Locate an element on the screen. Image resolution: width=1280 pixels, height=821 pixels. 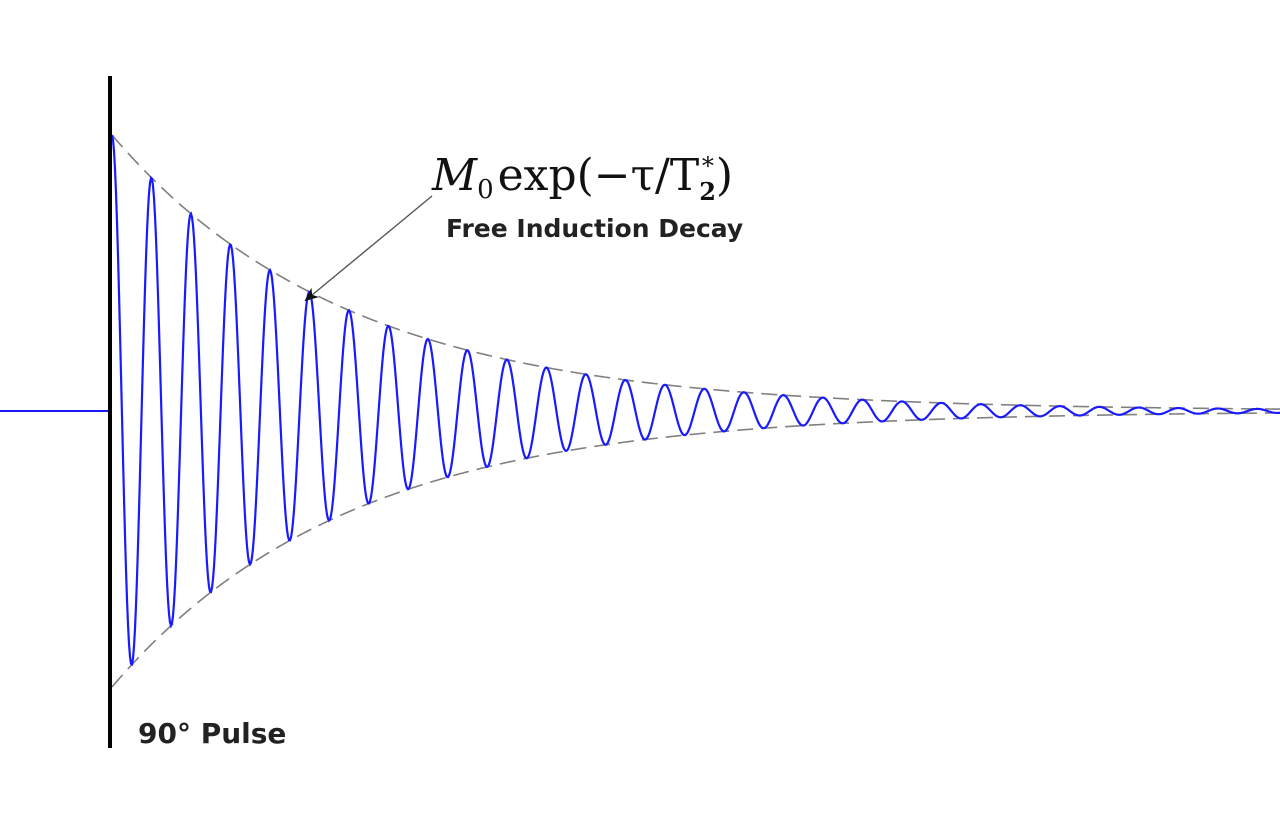
pulse-label: 90° Pulse is located at coordinates (212, 733).